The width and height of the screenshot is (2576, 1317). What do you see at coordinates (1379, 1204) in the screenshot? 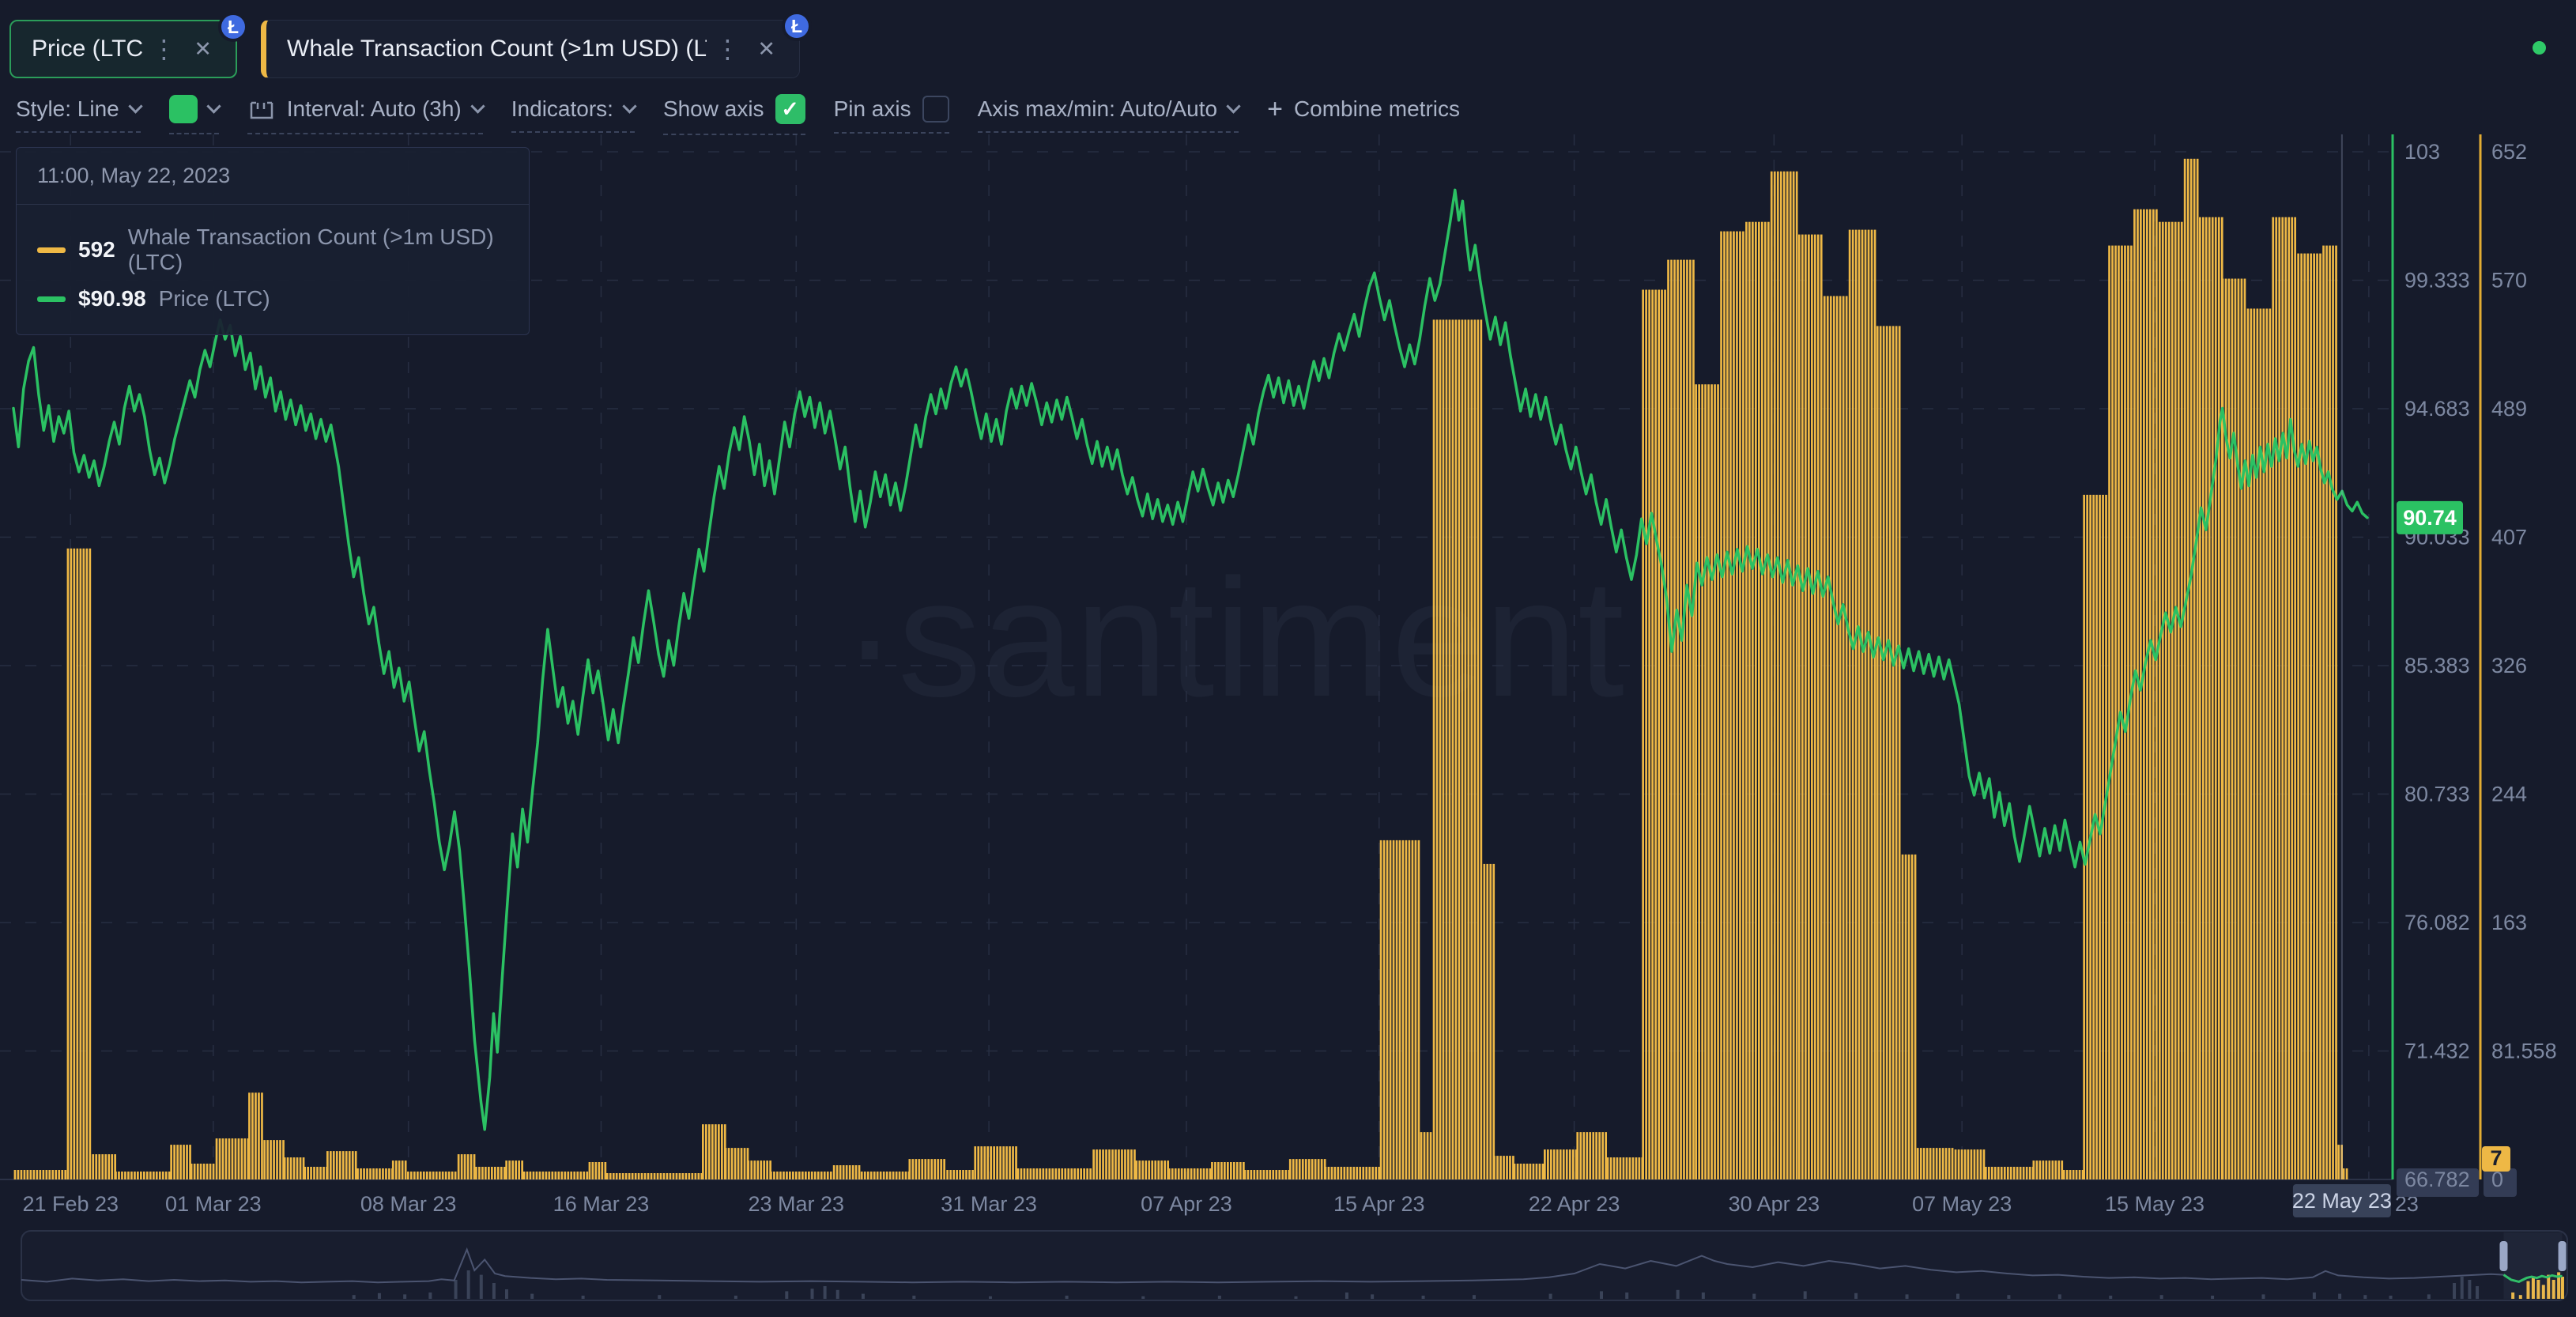
I see `svg-text: 15 Apr 23` at bounding box center [1379, 1204].